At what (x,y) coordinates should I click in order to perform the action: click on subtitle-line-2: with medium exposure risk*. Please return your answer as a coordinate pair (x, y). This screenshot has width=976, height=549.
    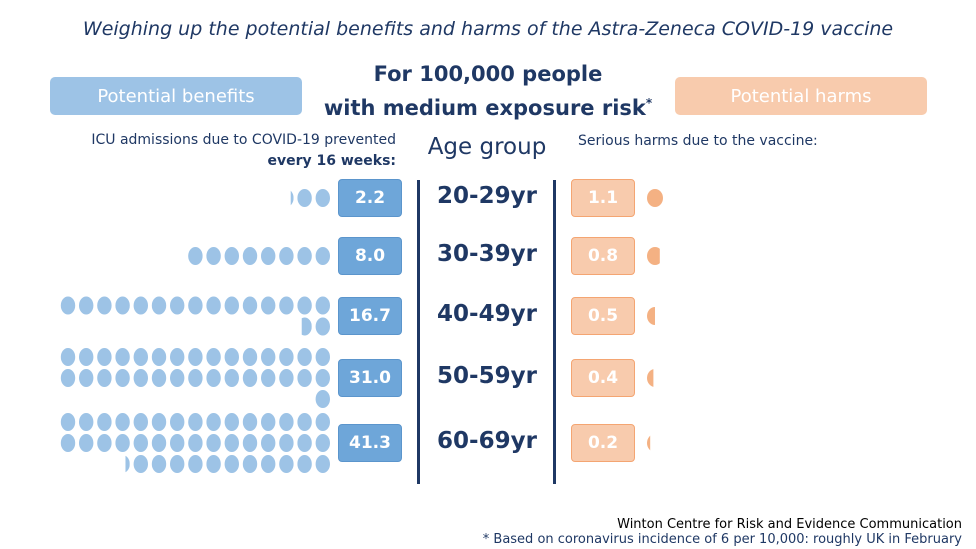
    Looking at the image, I should click on (488, 106).